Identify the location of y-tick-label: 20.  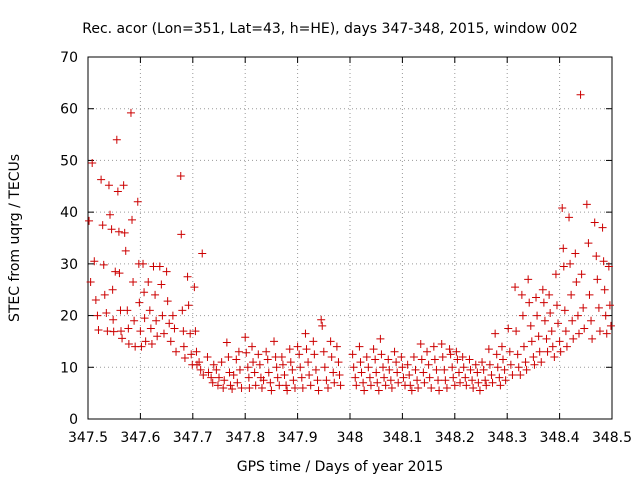
(69, 317).